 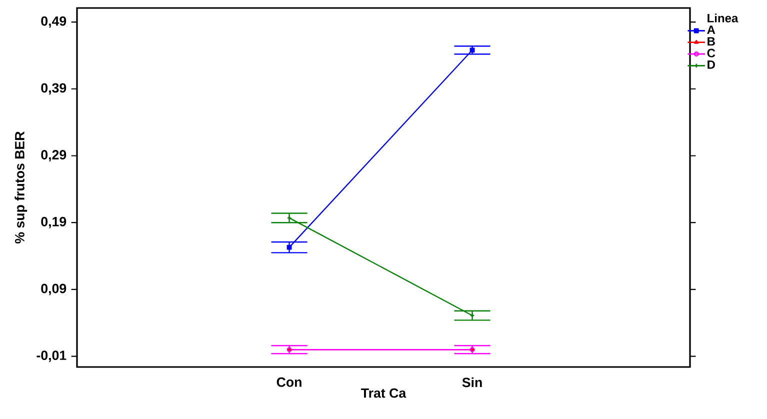 What do you see at coordinates (51, 356) in the screenshot?
I see `y-tick-label: -0,01` at bounding box center [51, 356].